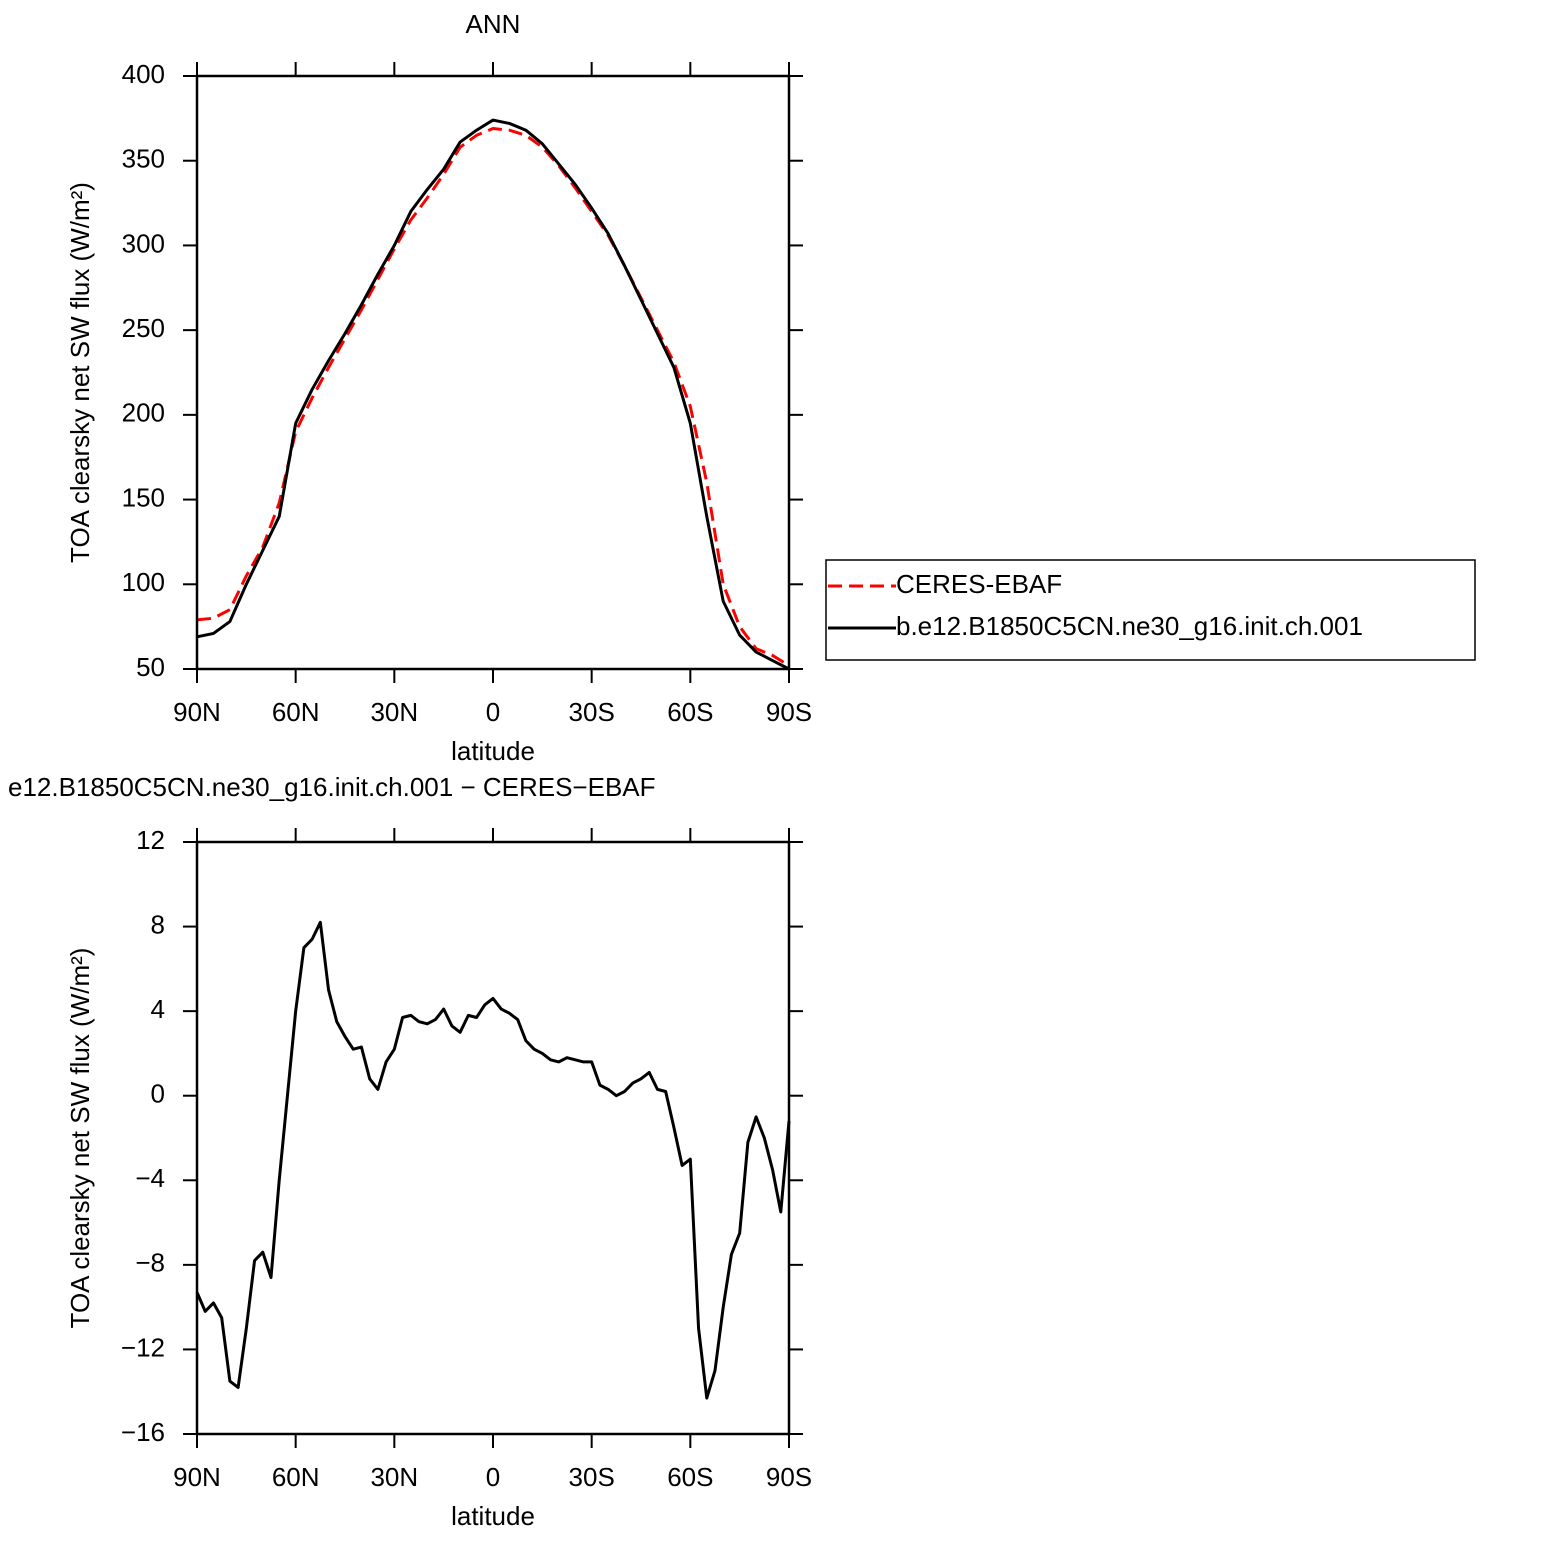  I want to click on y-tick-label: 100, so click(143, 582).